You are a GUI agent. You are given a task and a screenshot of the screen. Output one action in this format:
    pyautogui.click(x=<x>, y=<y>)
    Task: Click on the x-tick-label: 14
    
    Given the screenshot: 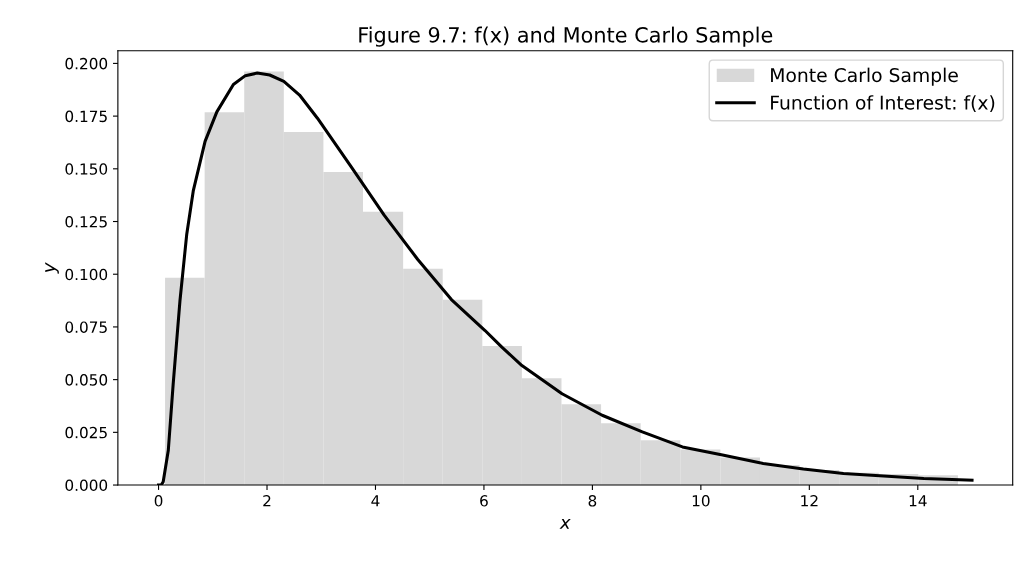 What is the action you would take?
    pyautogui.click(x=918, y=501)
    